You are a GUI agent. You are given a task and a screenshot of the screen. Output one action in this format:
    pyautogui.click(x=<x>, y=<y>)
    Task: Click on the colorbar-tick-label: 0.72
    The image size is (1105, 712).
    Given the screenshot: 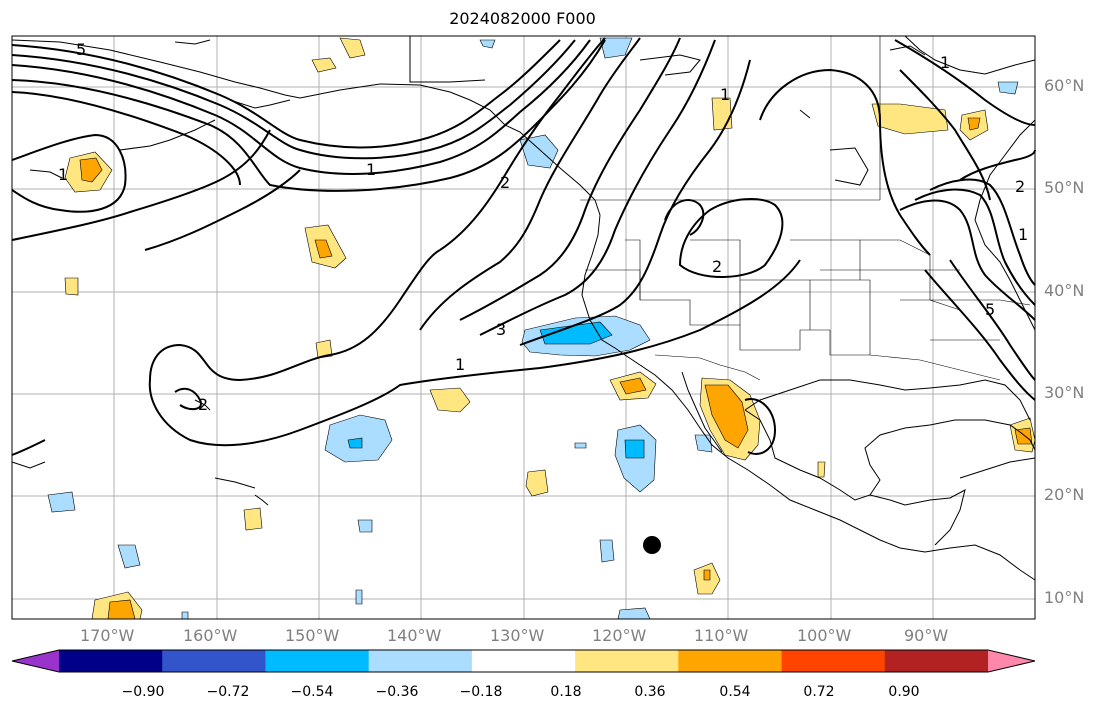 What is the action you would take?
    pyautogui.click(x=819, y=692)
    